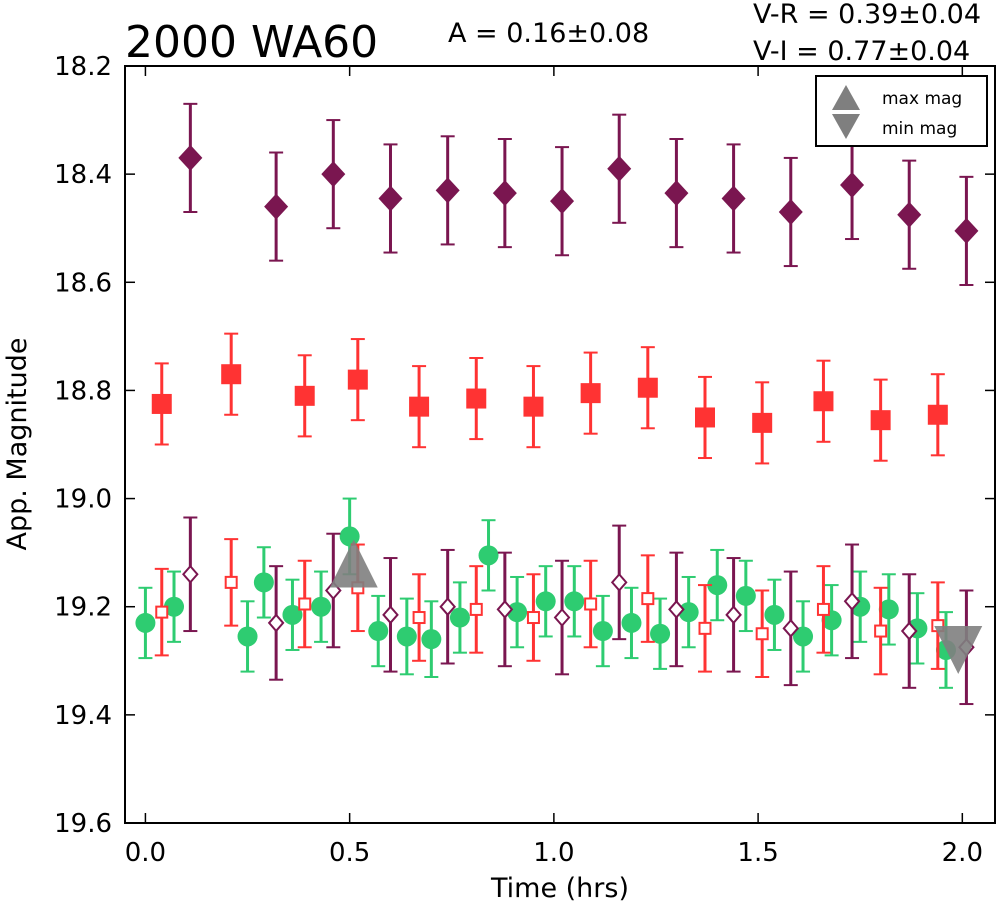 The height and width of the screenshot is (904, 1001). What do you see at coordinates (83, 283) in the screenshot?
I see `y-tick-label: 18.6` at bounding box center [83, 283].